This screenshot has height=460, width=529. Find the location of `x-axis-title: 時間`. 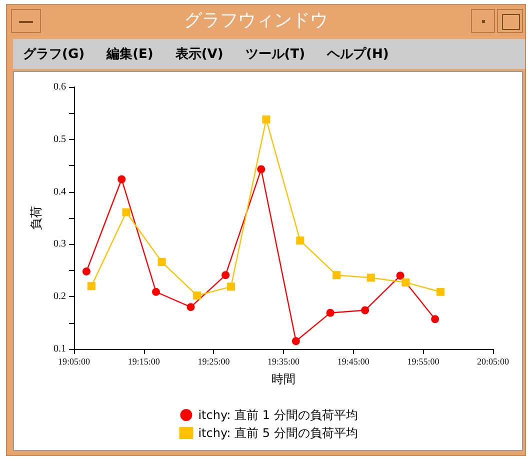

x-axis-title: 時間 is located at coordinates (284, 379).